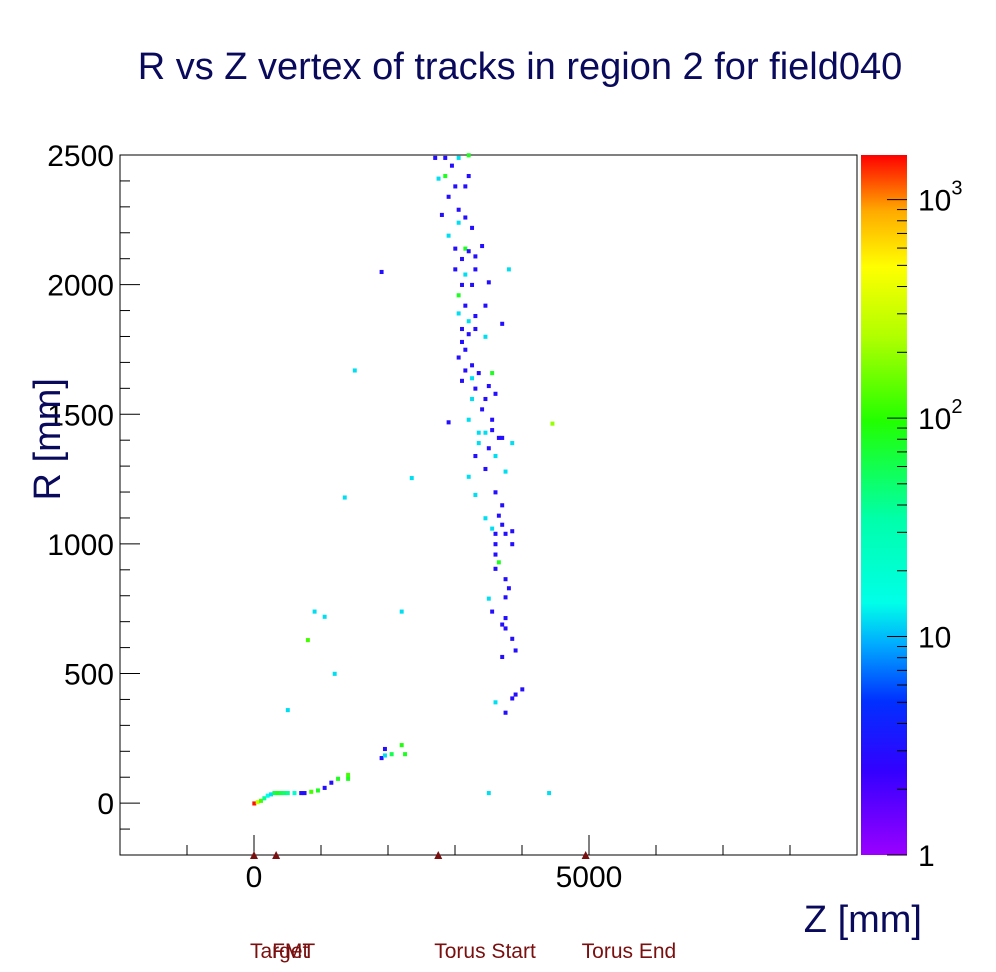 The image size is (996, 972). What do you see at coordinates (89, 675) in the screenshot?
I see `y-tick-label: 500` at bounding box center [89, 675].